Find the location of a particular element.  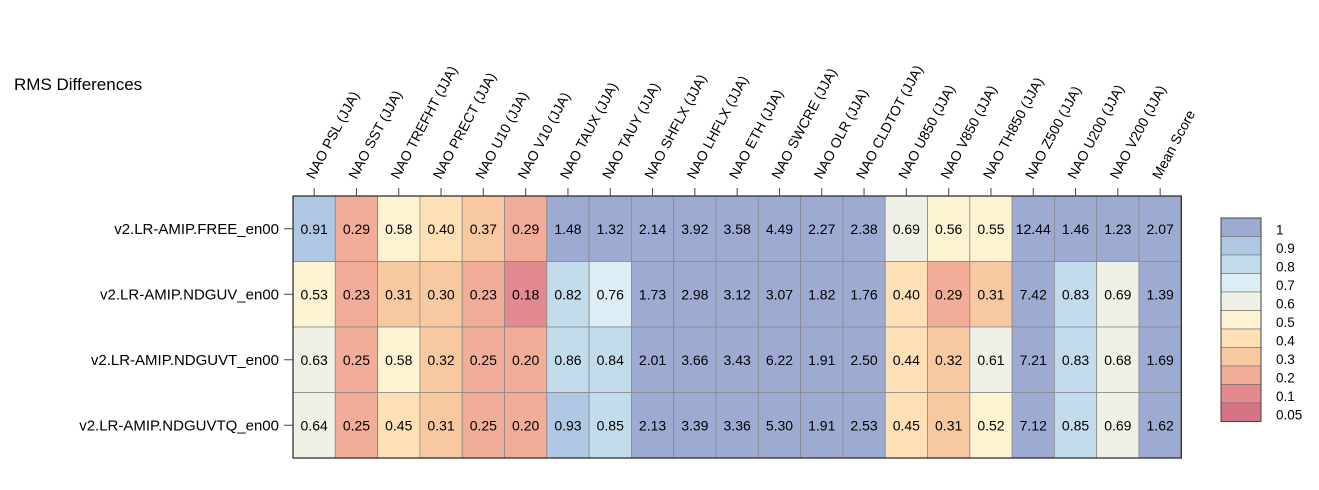

colorbar-border is located at coordinates (1241, 319).